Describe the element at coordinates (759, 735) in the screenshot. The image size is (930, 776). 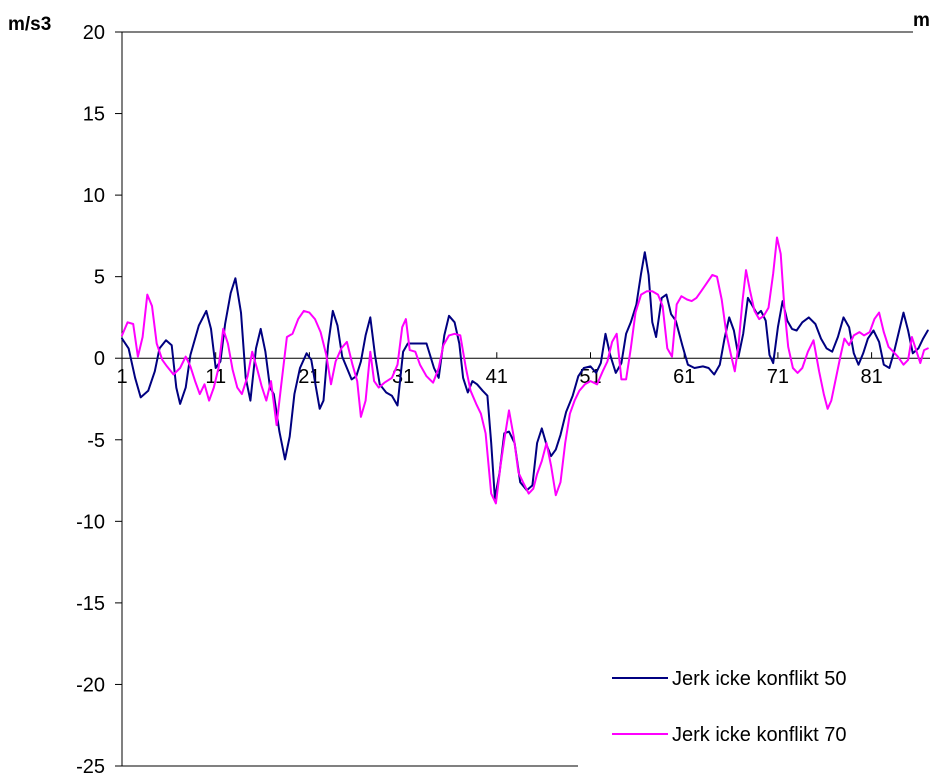
I see `legend-label-2: Jerk icke konflikt 70` at that location.